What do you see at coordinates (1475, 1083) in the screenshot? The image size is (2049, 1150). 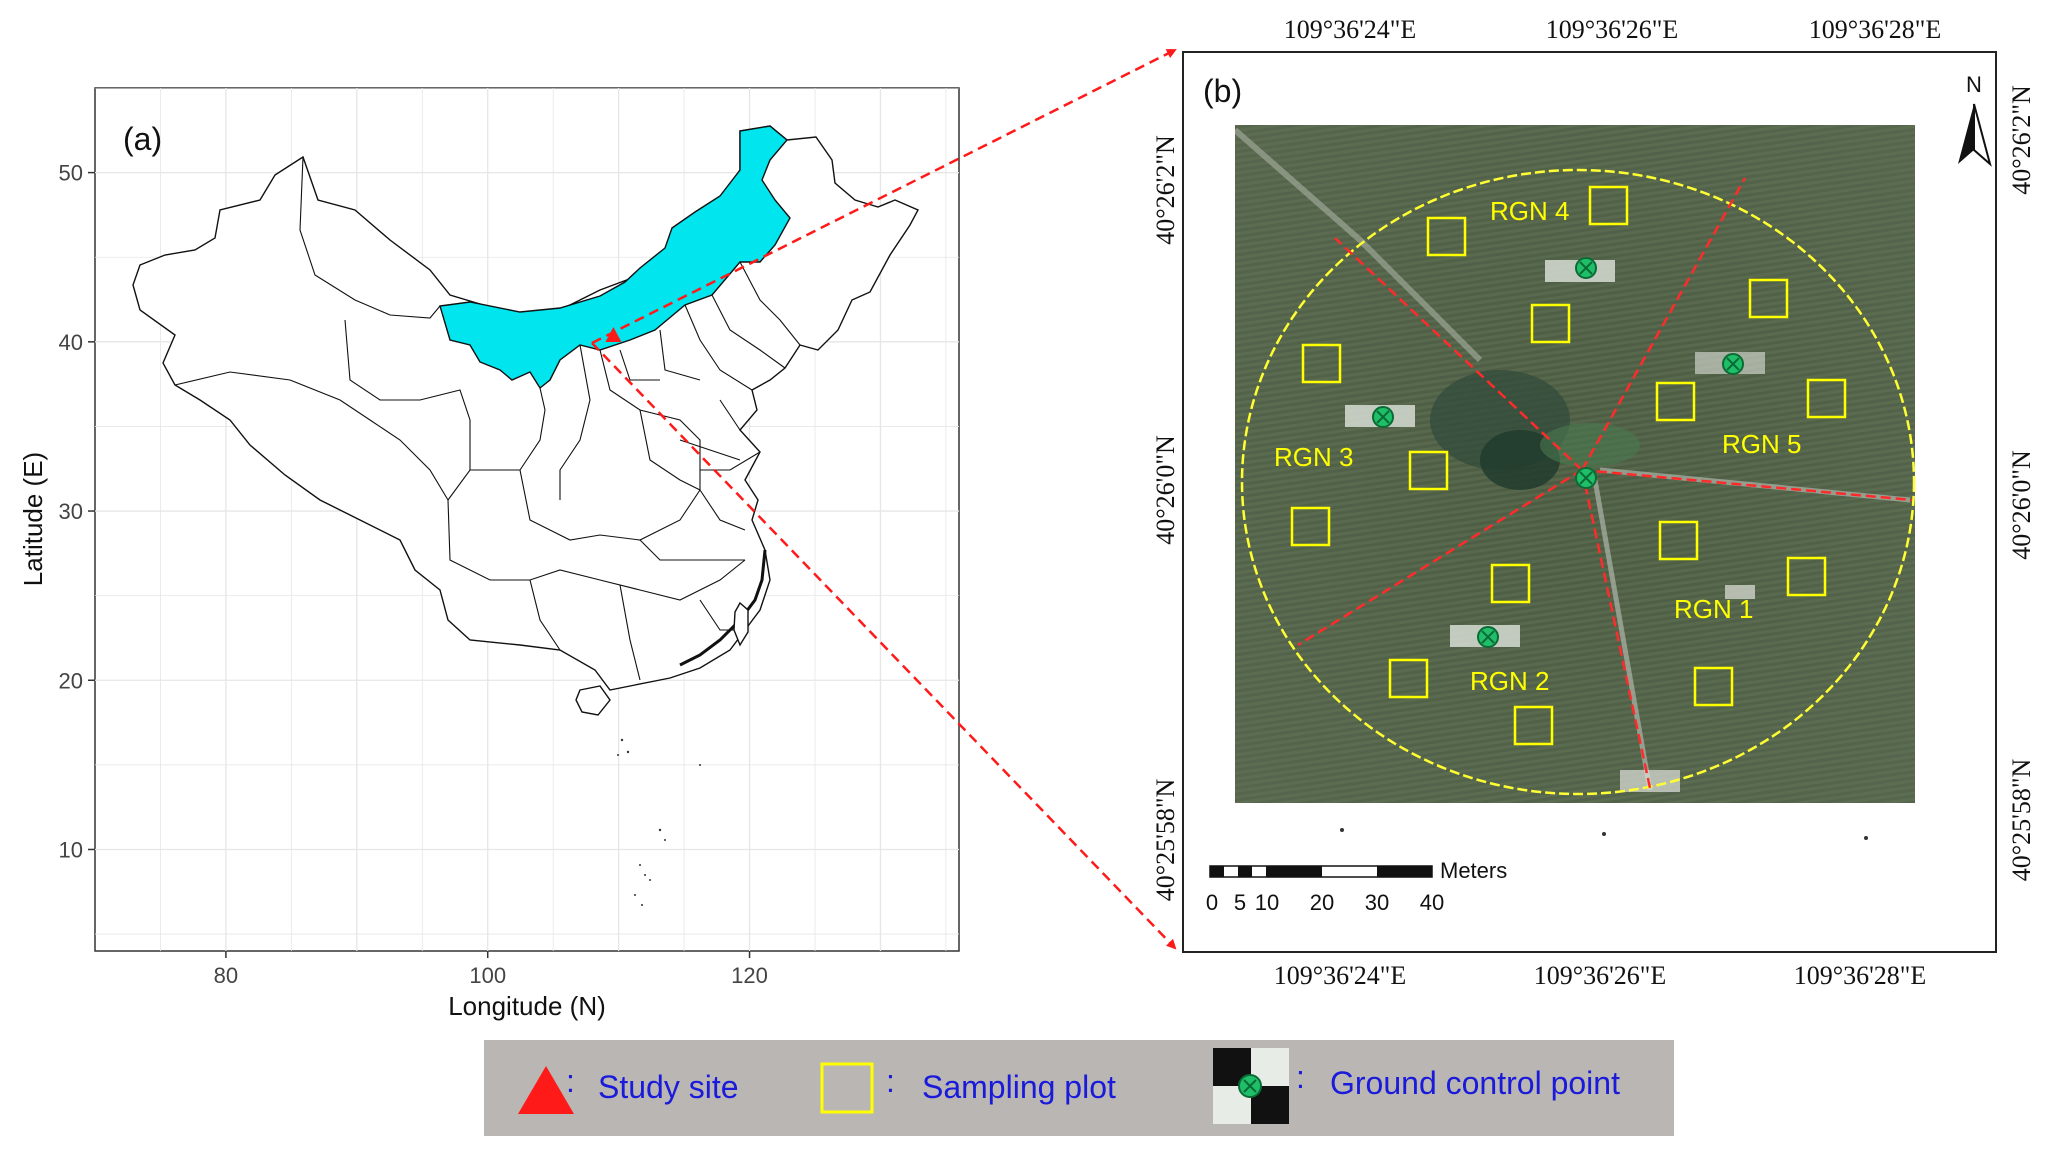 I see `legend-label-gcp: Ground control point` at bounding box center [1475, 1083].